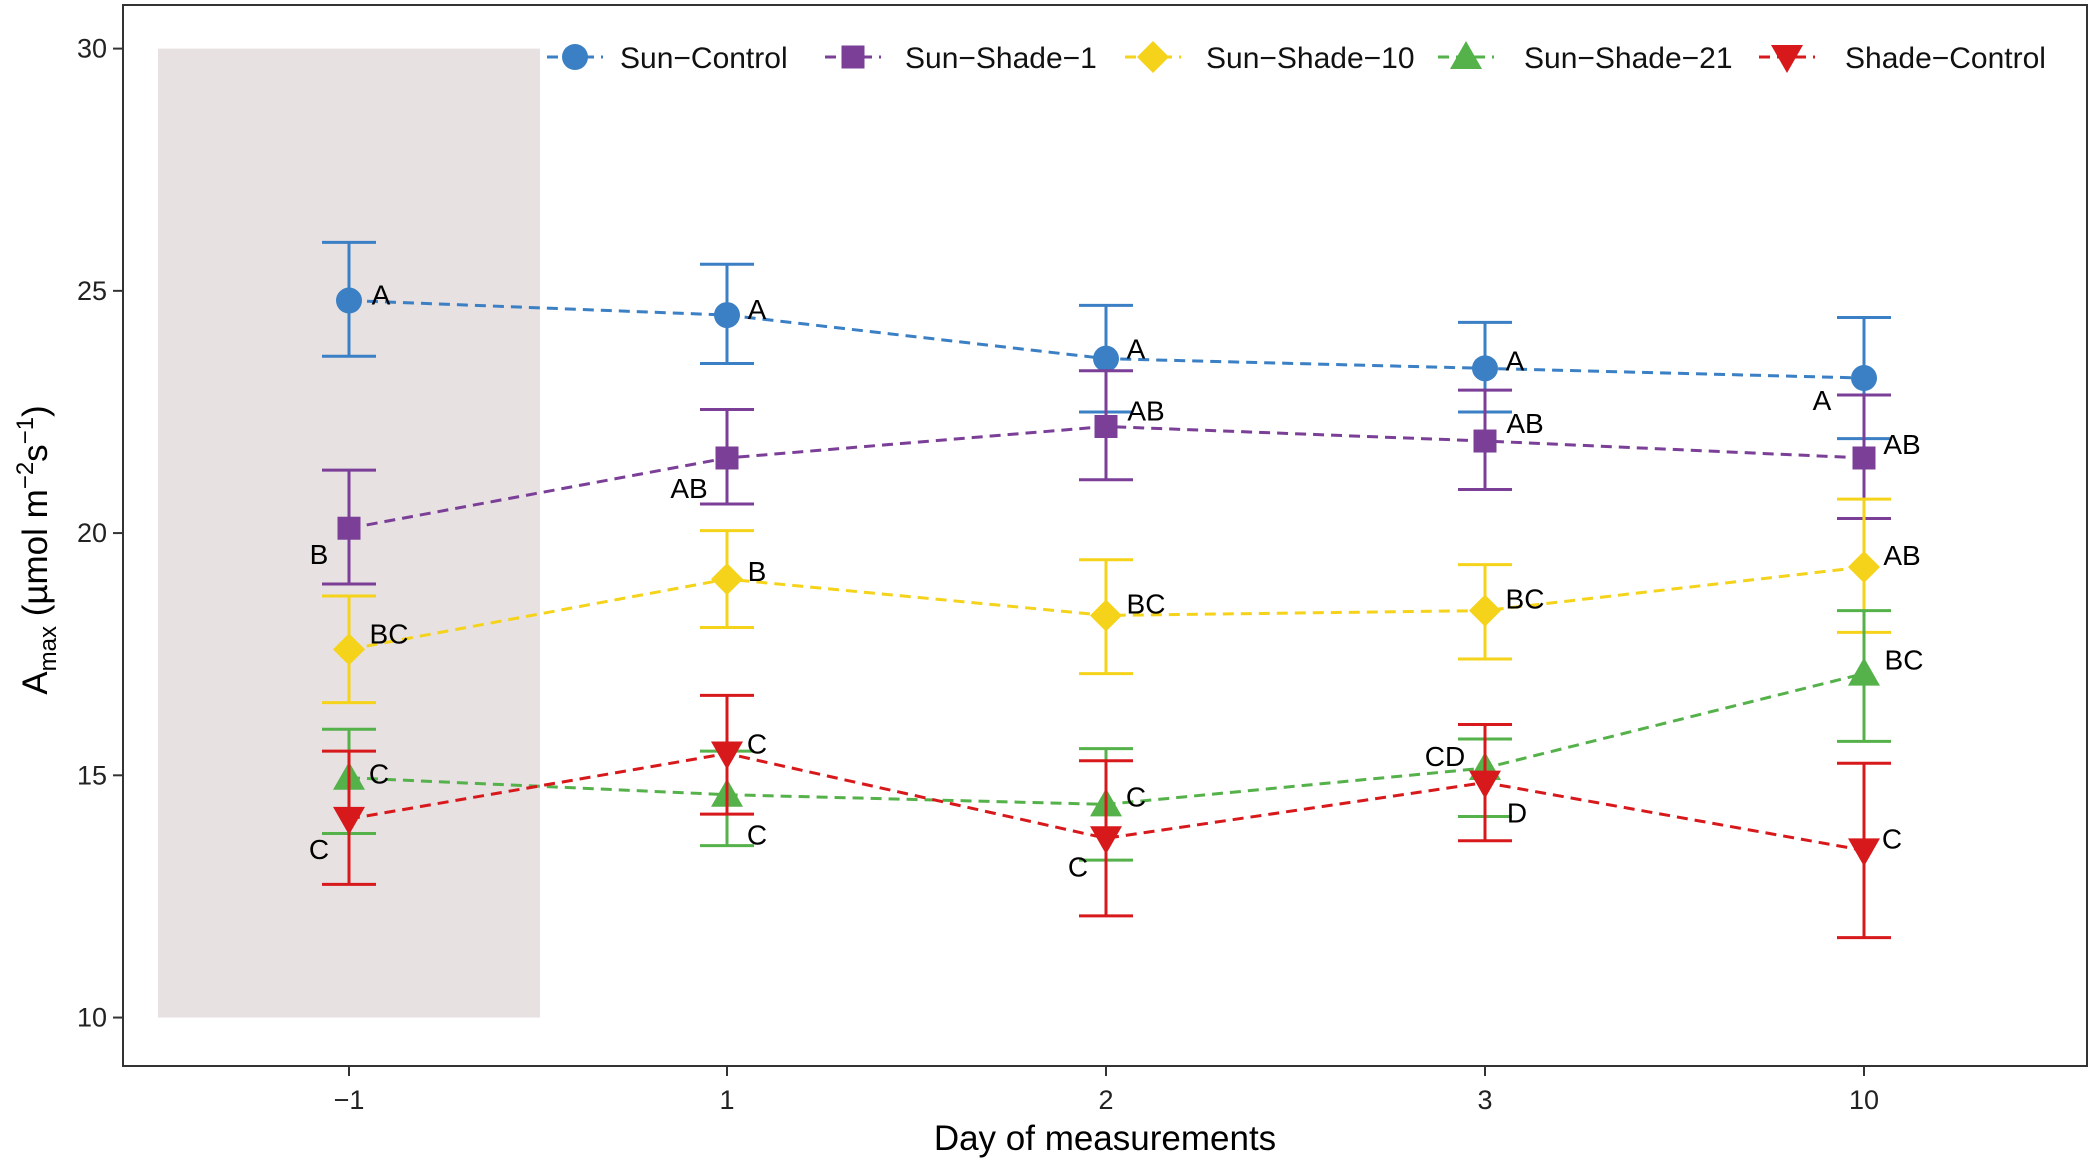 The width and height of the screenshot is (2092, 1163). Describe the element at coordinates (92, 1018) in the screenshot. I see `y-tick-label: 10` at that location.